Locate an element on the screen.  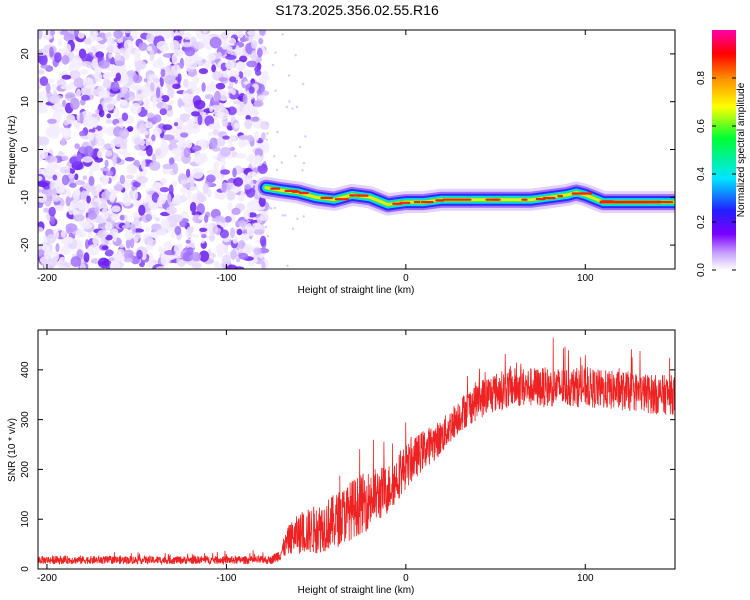
figure-title: S173.2025.356.02.55.R16 is located at coordinates (357, 10).